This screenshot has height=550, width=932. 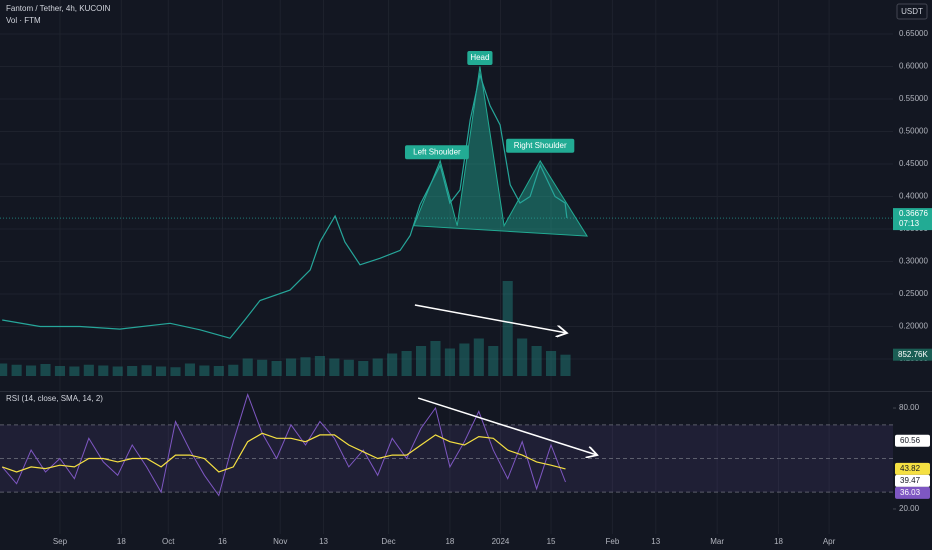 What do you see at coordinates (168, 541) in the screenshot?
I see `x-tick-label: Oct` at bounding box center [168, 541].